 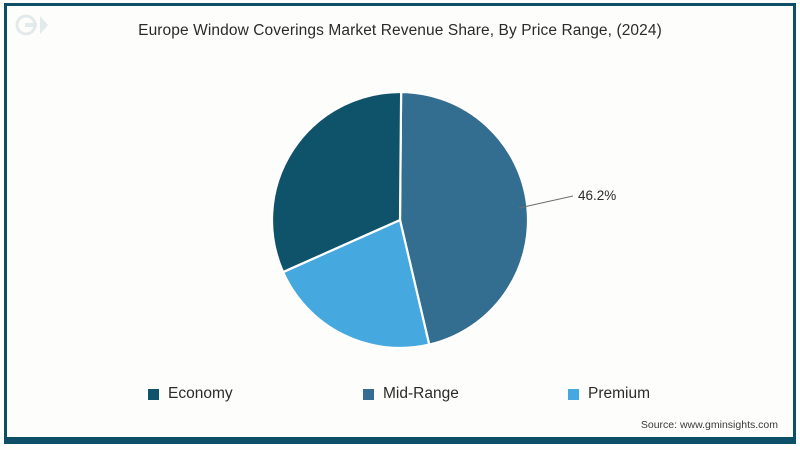 I want to click on legend-swatch-premium, so click(x=573, y=394).